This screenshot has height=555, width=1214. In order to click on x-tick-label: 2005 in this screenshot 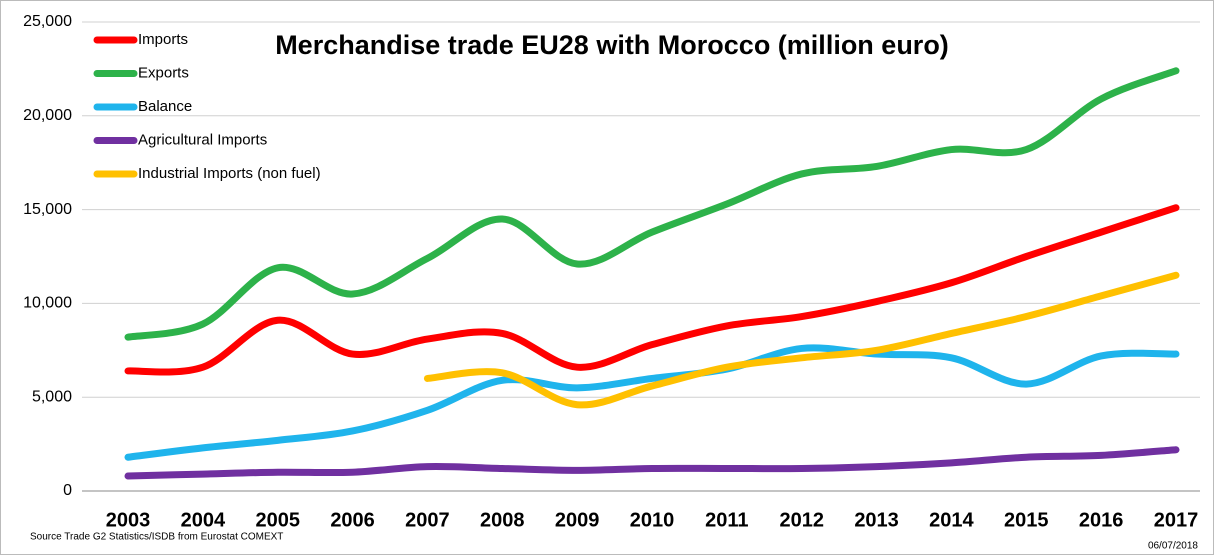, I will do `click(277, 520)`.